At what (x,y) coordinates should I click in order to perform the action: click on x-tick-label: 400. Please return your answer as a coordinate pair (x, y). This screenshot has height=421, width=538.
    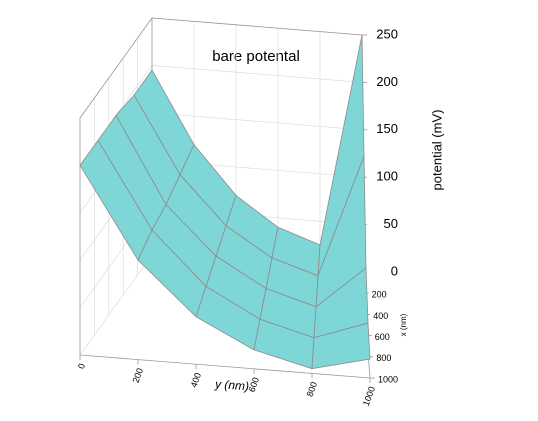
    Looking at the image, I should click on (380, 316).